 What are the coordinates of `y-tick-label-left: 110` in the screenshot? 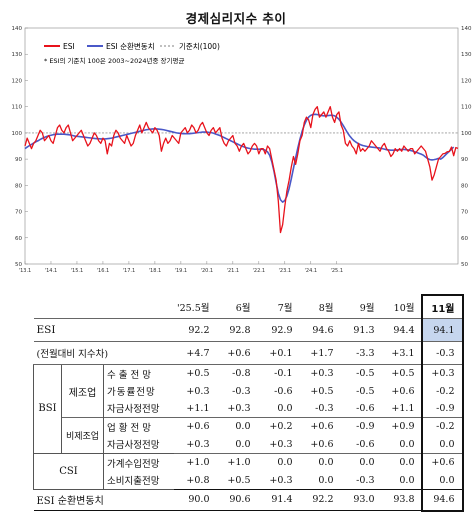 It's located at (17, 108).